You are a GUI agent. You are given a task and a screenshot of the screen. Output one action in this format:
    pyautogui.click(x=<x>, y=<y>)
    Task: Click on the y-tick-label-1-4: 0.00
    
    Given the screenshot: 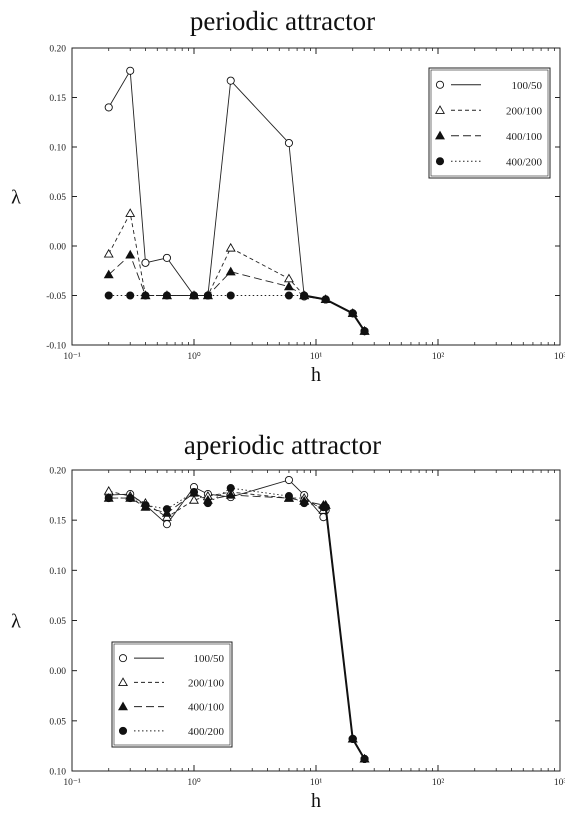 What is the action you would take?
    pyautogui.click(x=57, y=672)
    